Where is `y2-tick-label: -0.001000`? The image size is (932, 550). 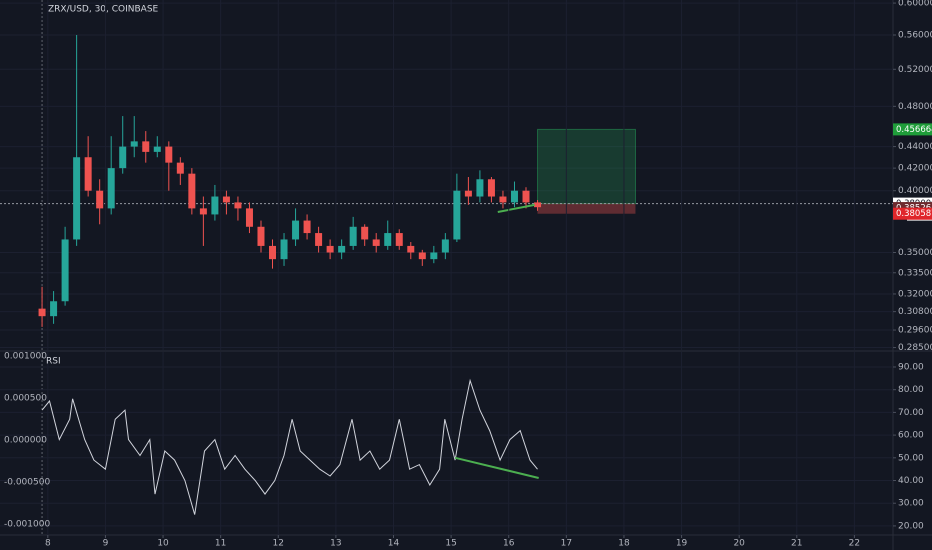
y2-tick-label: -0.001000 is located at coordinates (27, 525).